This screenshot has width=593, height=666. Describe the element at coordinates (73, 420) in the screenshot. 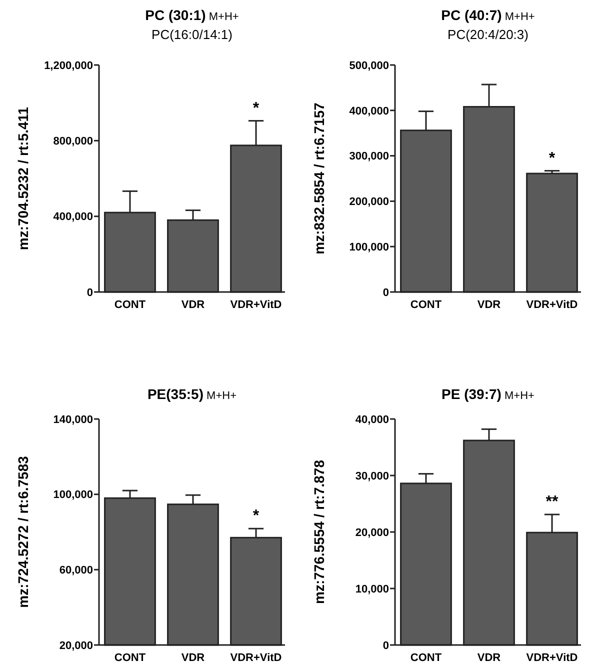

I see `y-tick-label: 140,000` at that location.